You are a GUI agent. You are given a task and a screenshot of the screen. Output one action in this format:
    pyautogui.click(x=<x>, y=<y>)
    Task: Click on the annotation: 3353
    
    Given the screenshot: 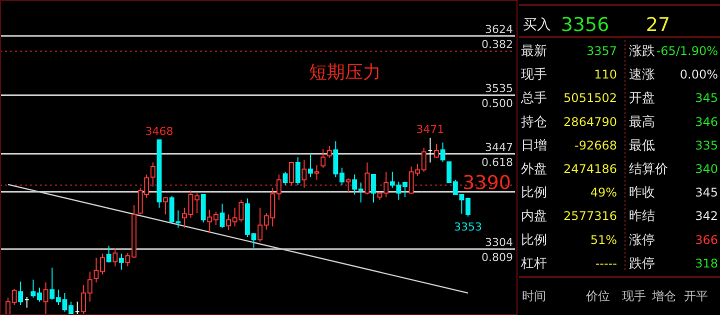 What is the action you would take?
    pyautogui.click(x=468, y=227)
    